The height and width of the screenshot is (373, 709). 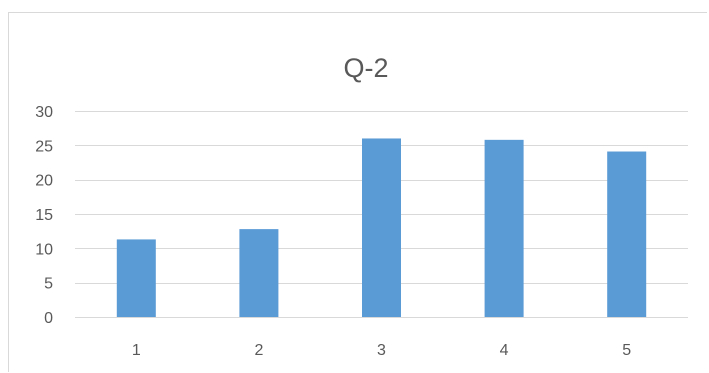 I want to click on chart-title: Q-2, so click(x=365, y=68).